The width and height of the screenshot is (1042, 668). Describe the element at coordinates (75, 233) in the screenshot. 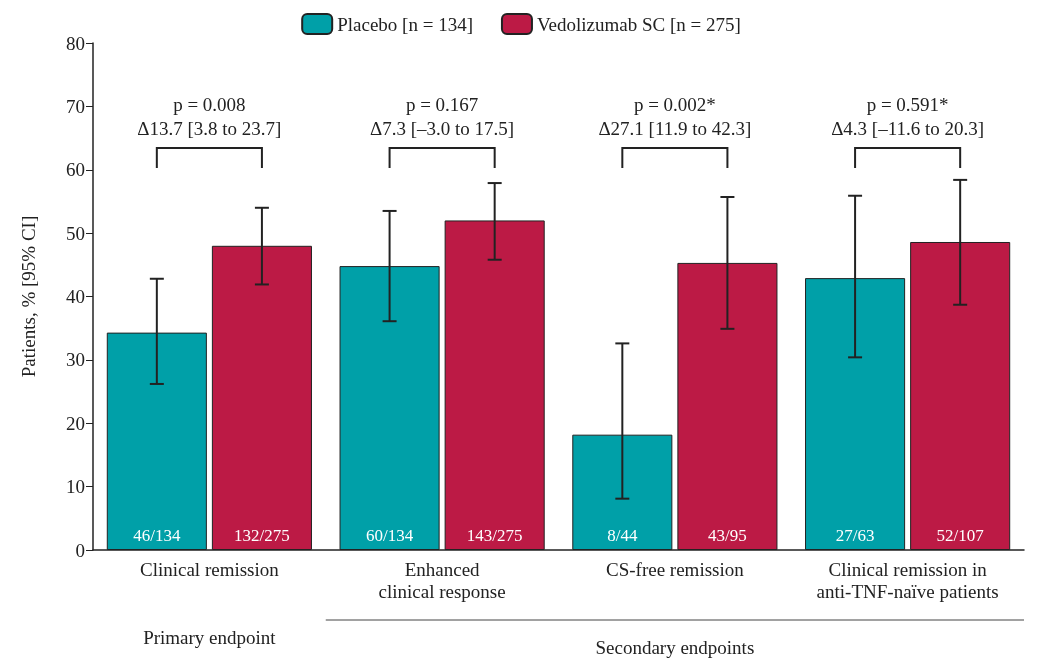

I see `y-tick-label: 50` at that location.